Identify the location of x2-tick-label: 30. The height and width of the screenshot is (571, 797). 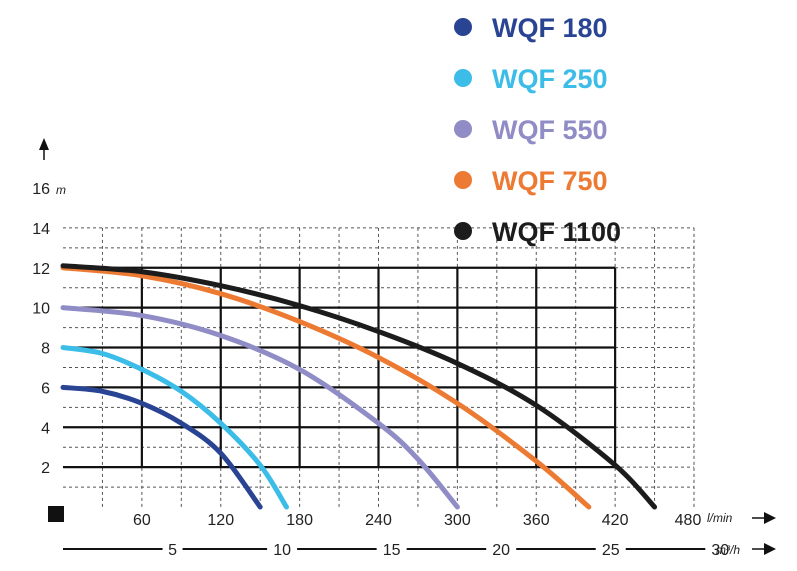
(720, 550).